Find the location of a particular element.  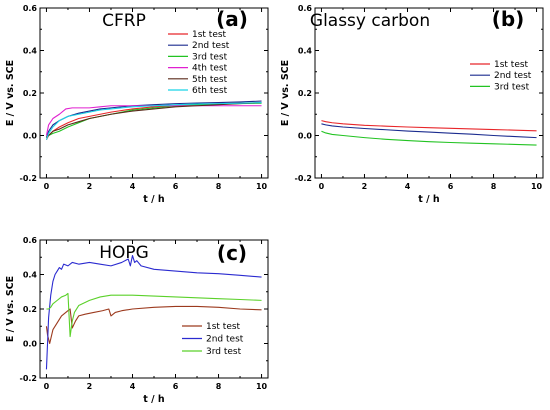

panel-letter: (c) is located at coordinates (232, 253).